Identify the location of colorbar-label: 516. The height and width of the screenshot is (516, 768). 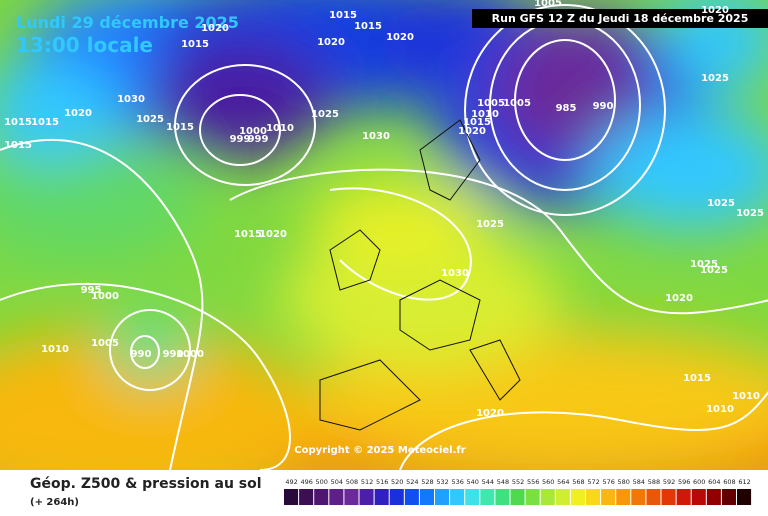
(382, 482).